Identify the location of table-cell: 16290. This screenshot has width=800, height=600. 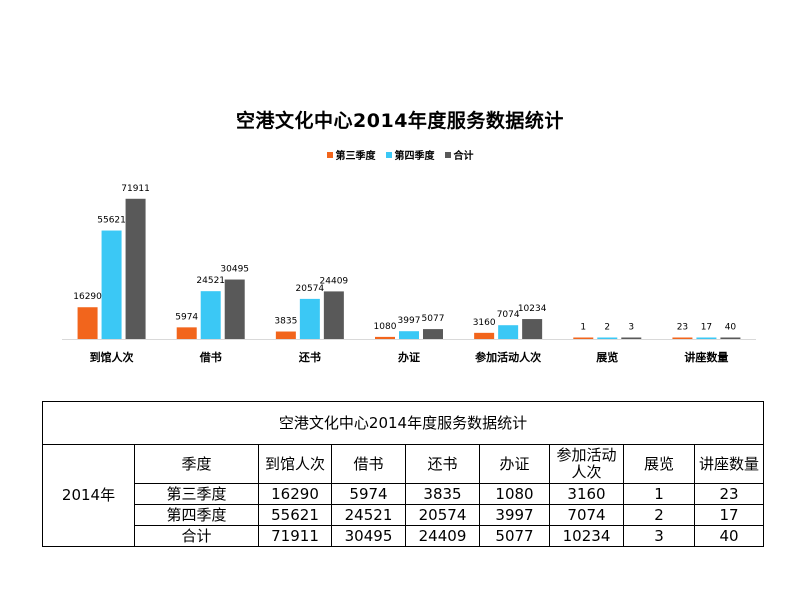
(295, 494).